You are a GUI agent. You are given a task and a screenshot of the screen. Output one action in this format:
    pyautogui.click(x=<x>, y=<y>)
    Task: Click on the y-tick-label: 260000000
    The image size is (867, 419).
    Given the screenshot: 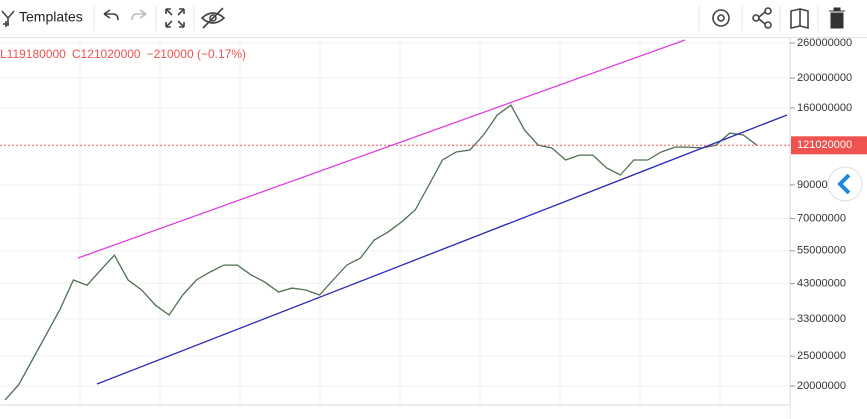 What is the action you would take?
    pyautogui.click(x=824, y=43)
    